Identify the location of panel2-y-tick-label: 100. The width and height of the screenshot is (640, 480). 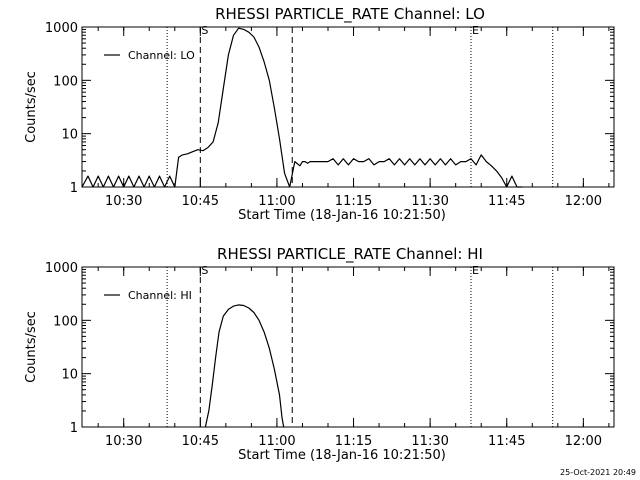
(65, 321).